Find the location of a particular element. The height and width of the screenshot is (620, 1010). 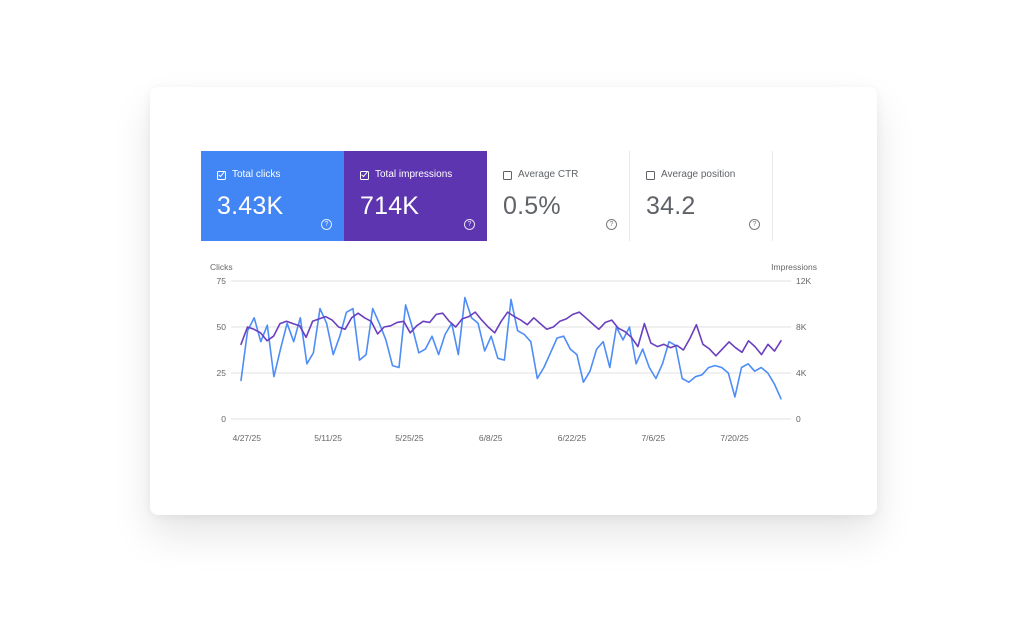

total-clicks-label: Total clicks is located at coordinates (256, 174).